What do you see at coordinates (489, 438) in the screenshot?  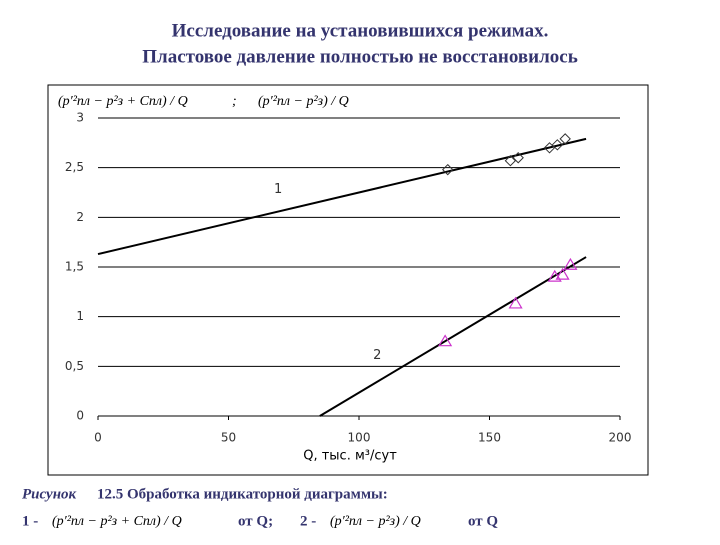 I see `x-tick-label: 150` at bounding box center [489, 438].